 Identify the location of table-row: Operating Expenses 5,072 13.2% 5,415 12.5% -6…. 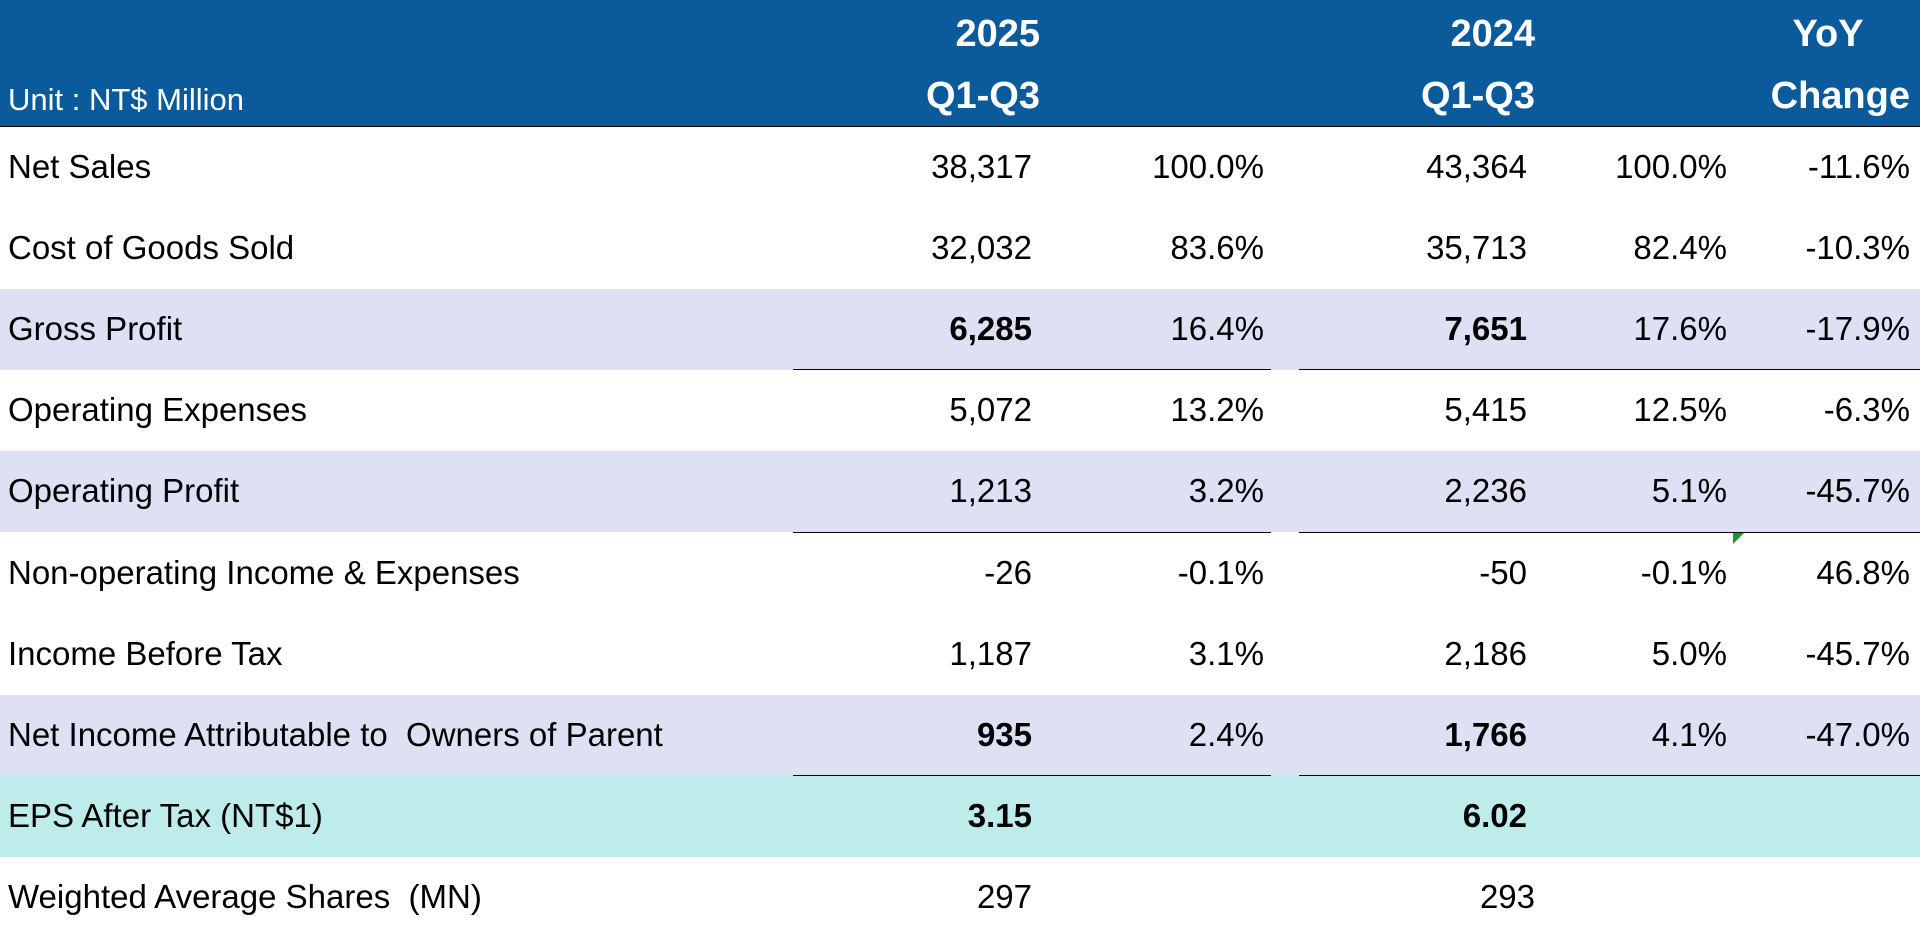
(960, 410).